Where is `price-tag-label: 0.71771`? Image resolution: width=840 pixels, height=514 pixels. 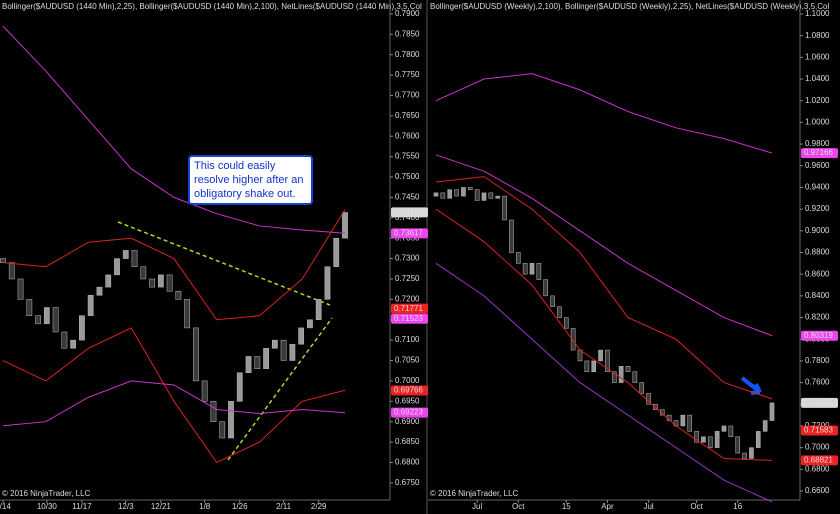 price-tag-label: 0.71771 is located at coordinates (408, 308).